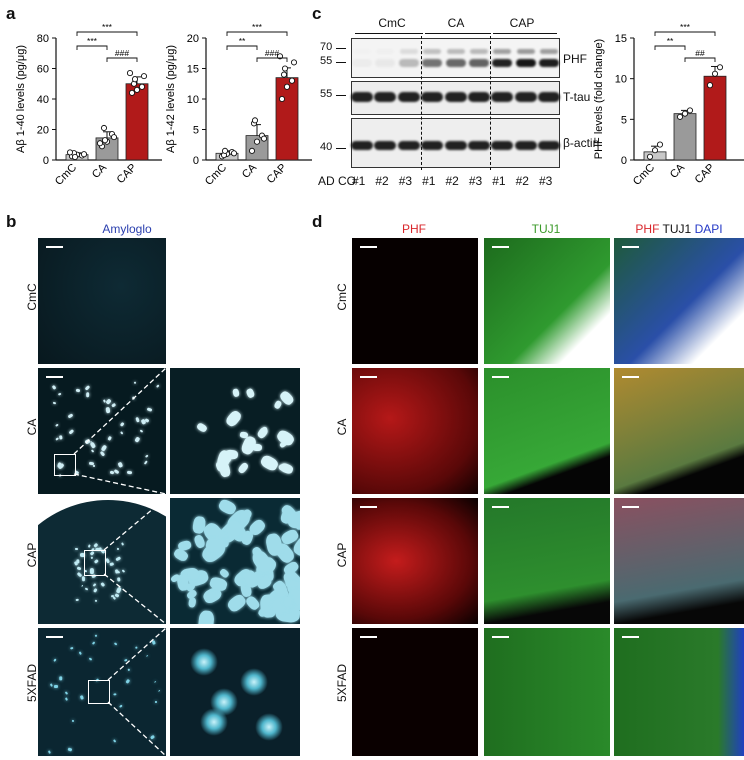 The height and width of the screenshot is (760, 744). I want to click on marker-70: 70, so click(326, 47).